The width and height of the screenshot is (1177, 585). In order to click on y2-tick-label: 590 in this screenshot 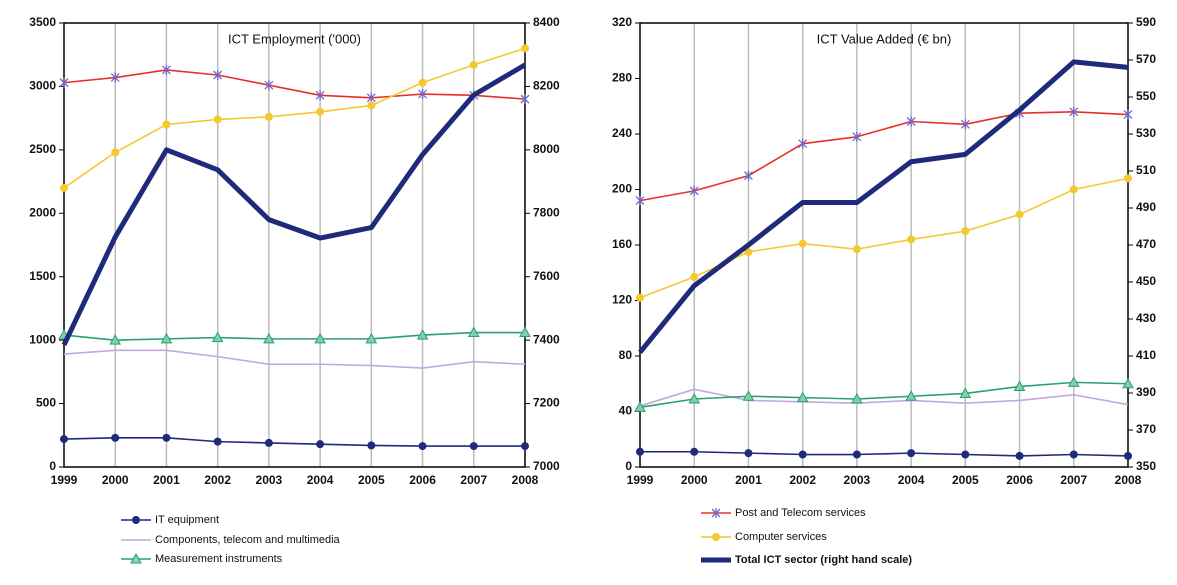, I will do `click(1146, 22)`.